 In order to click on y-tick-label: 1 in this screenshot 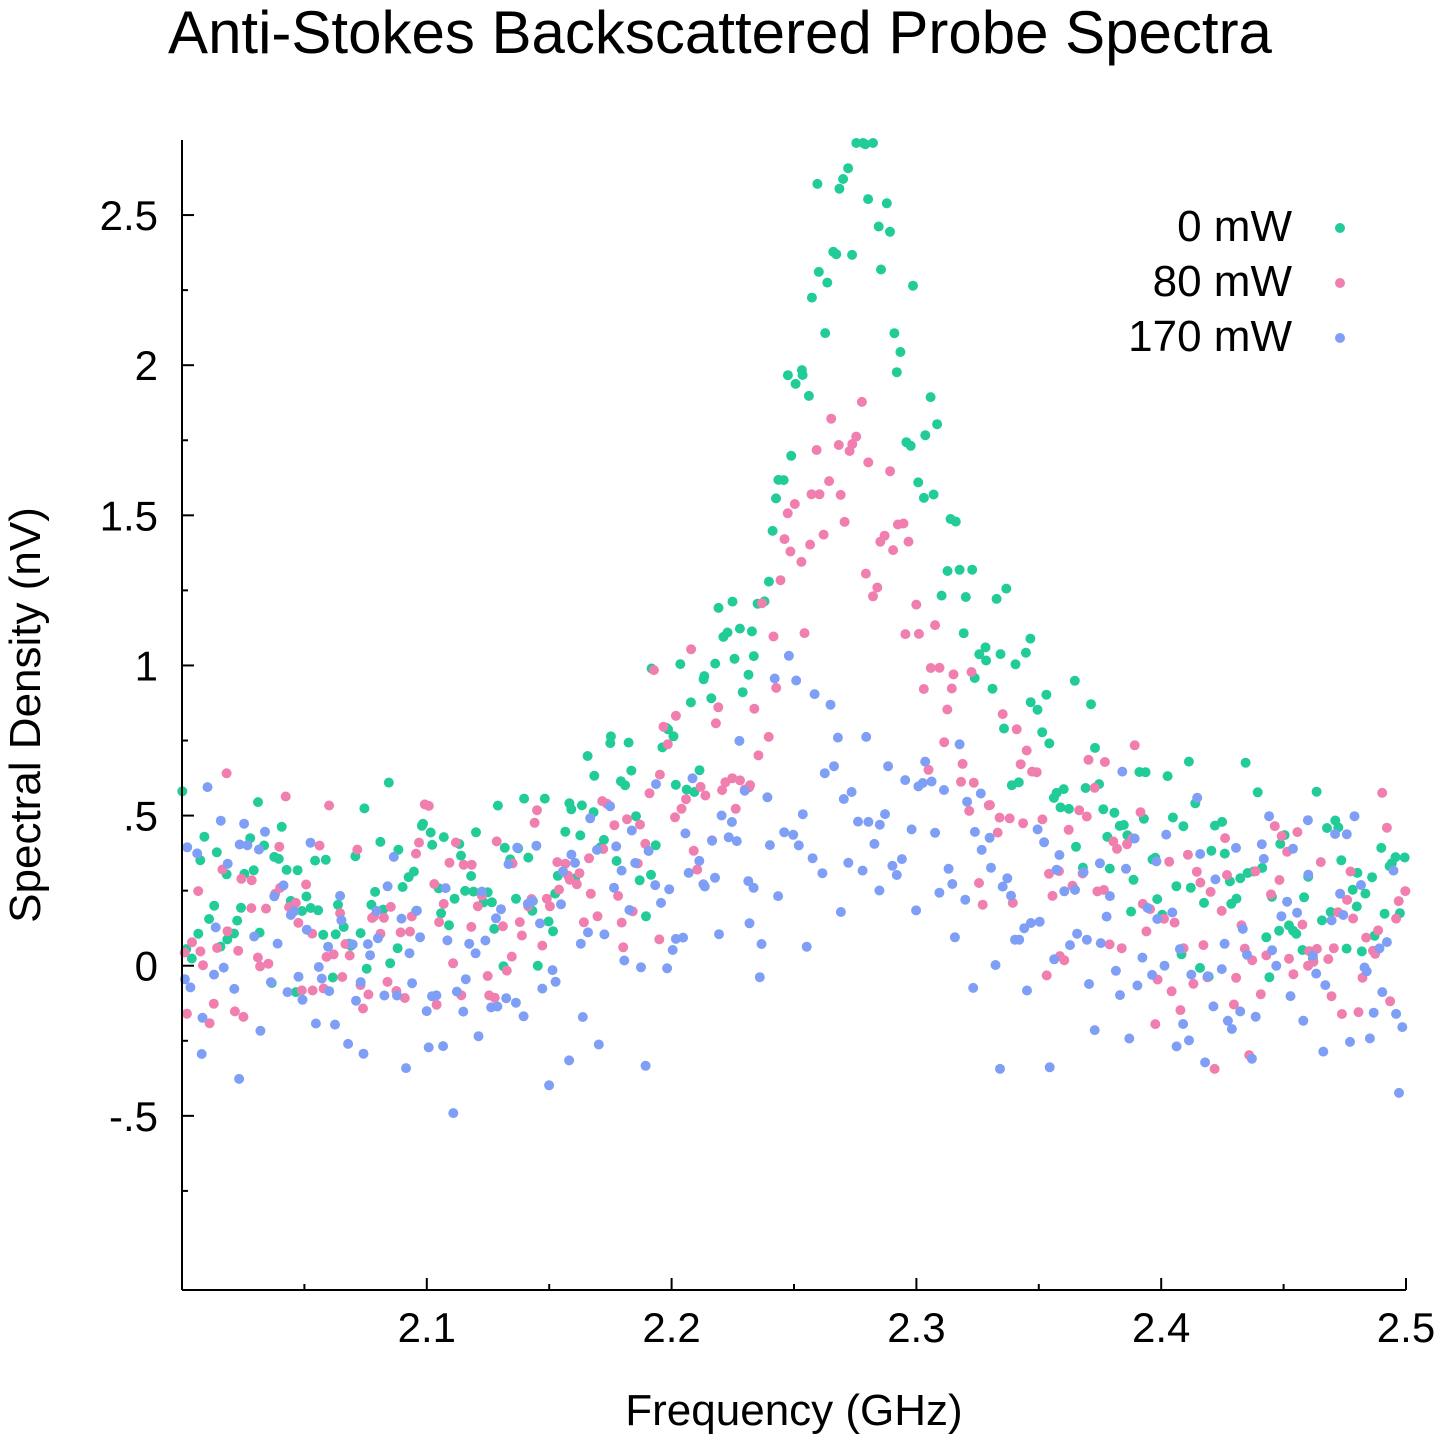, I will do `click(146, 665)`.